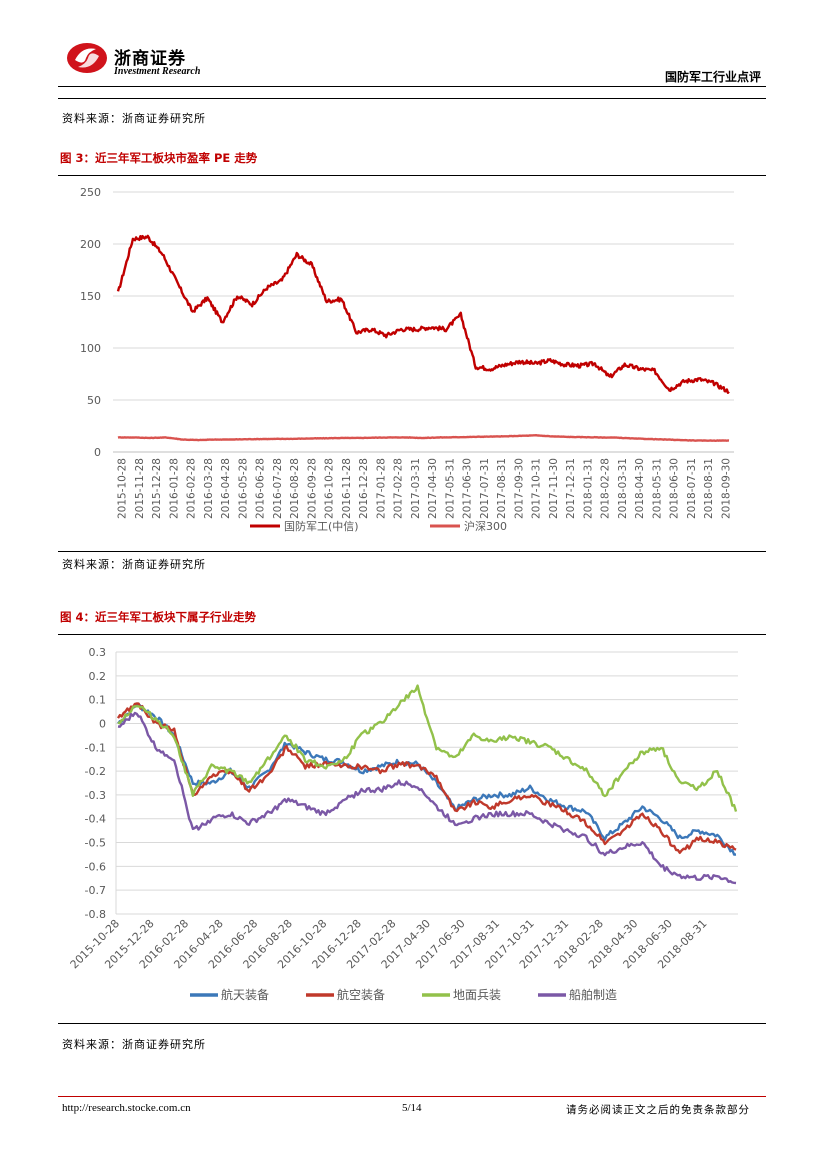 The width and height of the screenshot is (827, 1169). Describe the element at coordinates (140, 488) in the screenshot. I see `x-tick-label: 2015-11-28` at that location.